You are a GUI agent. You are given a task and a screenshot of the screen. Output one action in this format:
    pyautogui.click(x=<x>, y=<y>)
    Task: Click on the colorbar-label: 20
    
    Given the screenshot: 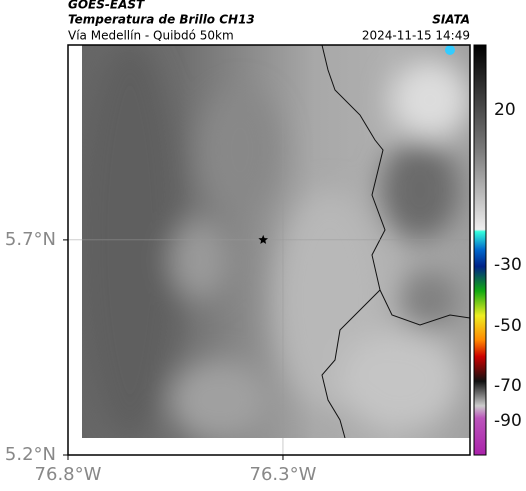 What is the action you would take?
    pyautogui.click(x=505, y=110)
    